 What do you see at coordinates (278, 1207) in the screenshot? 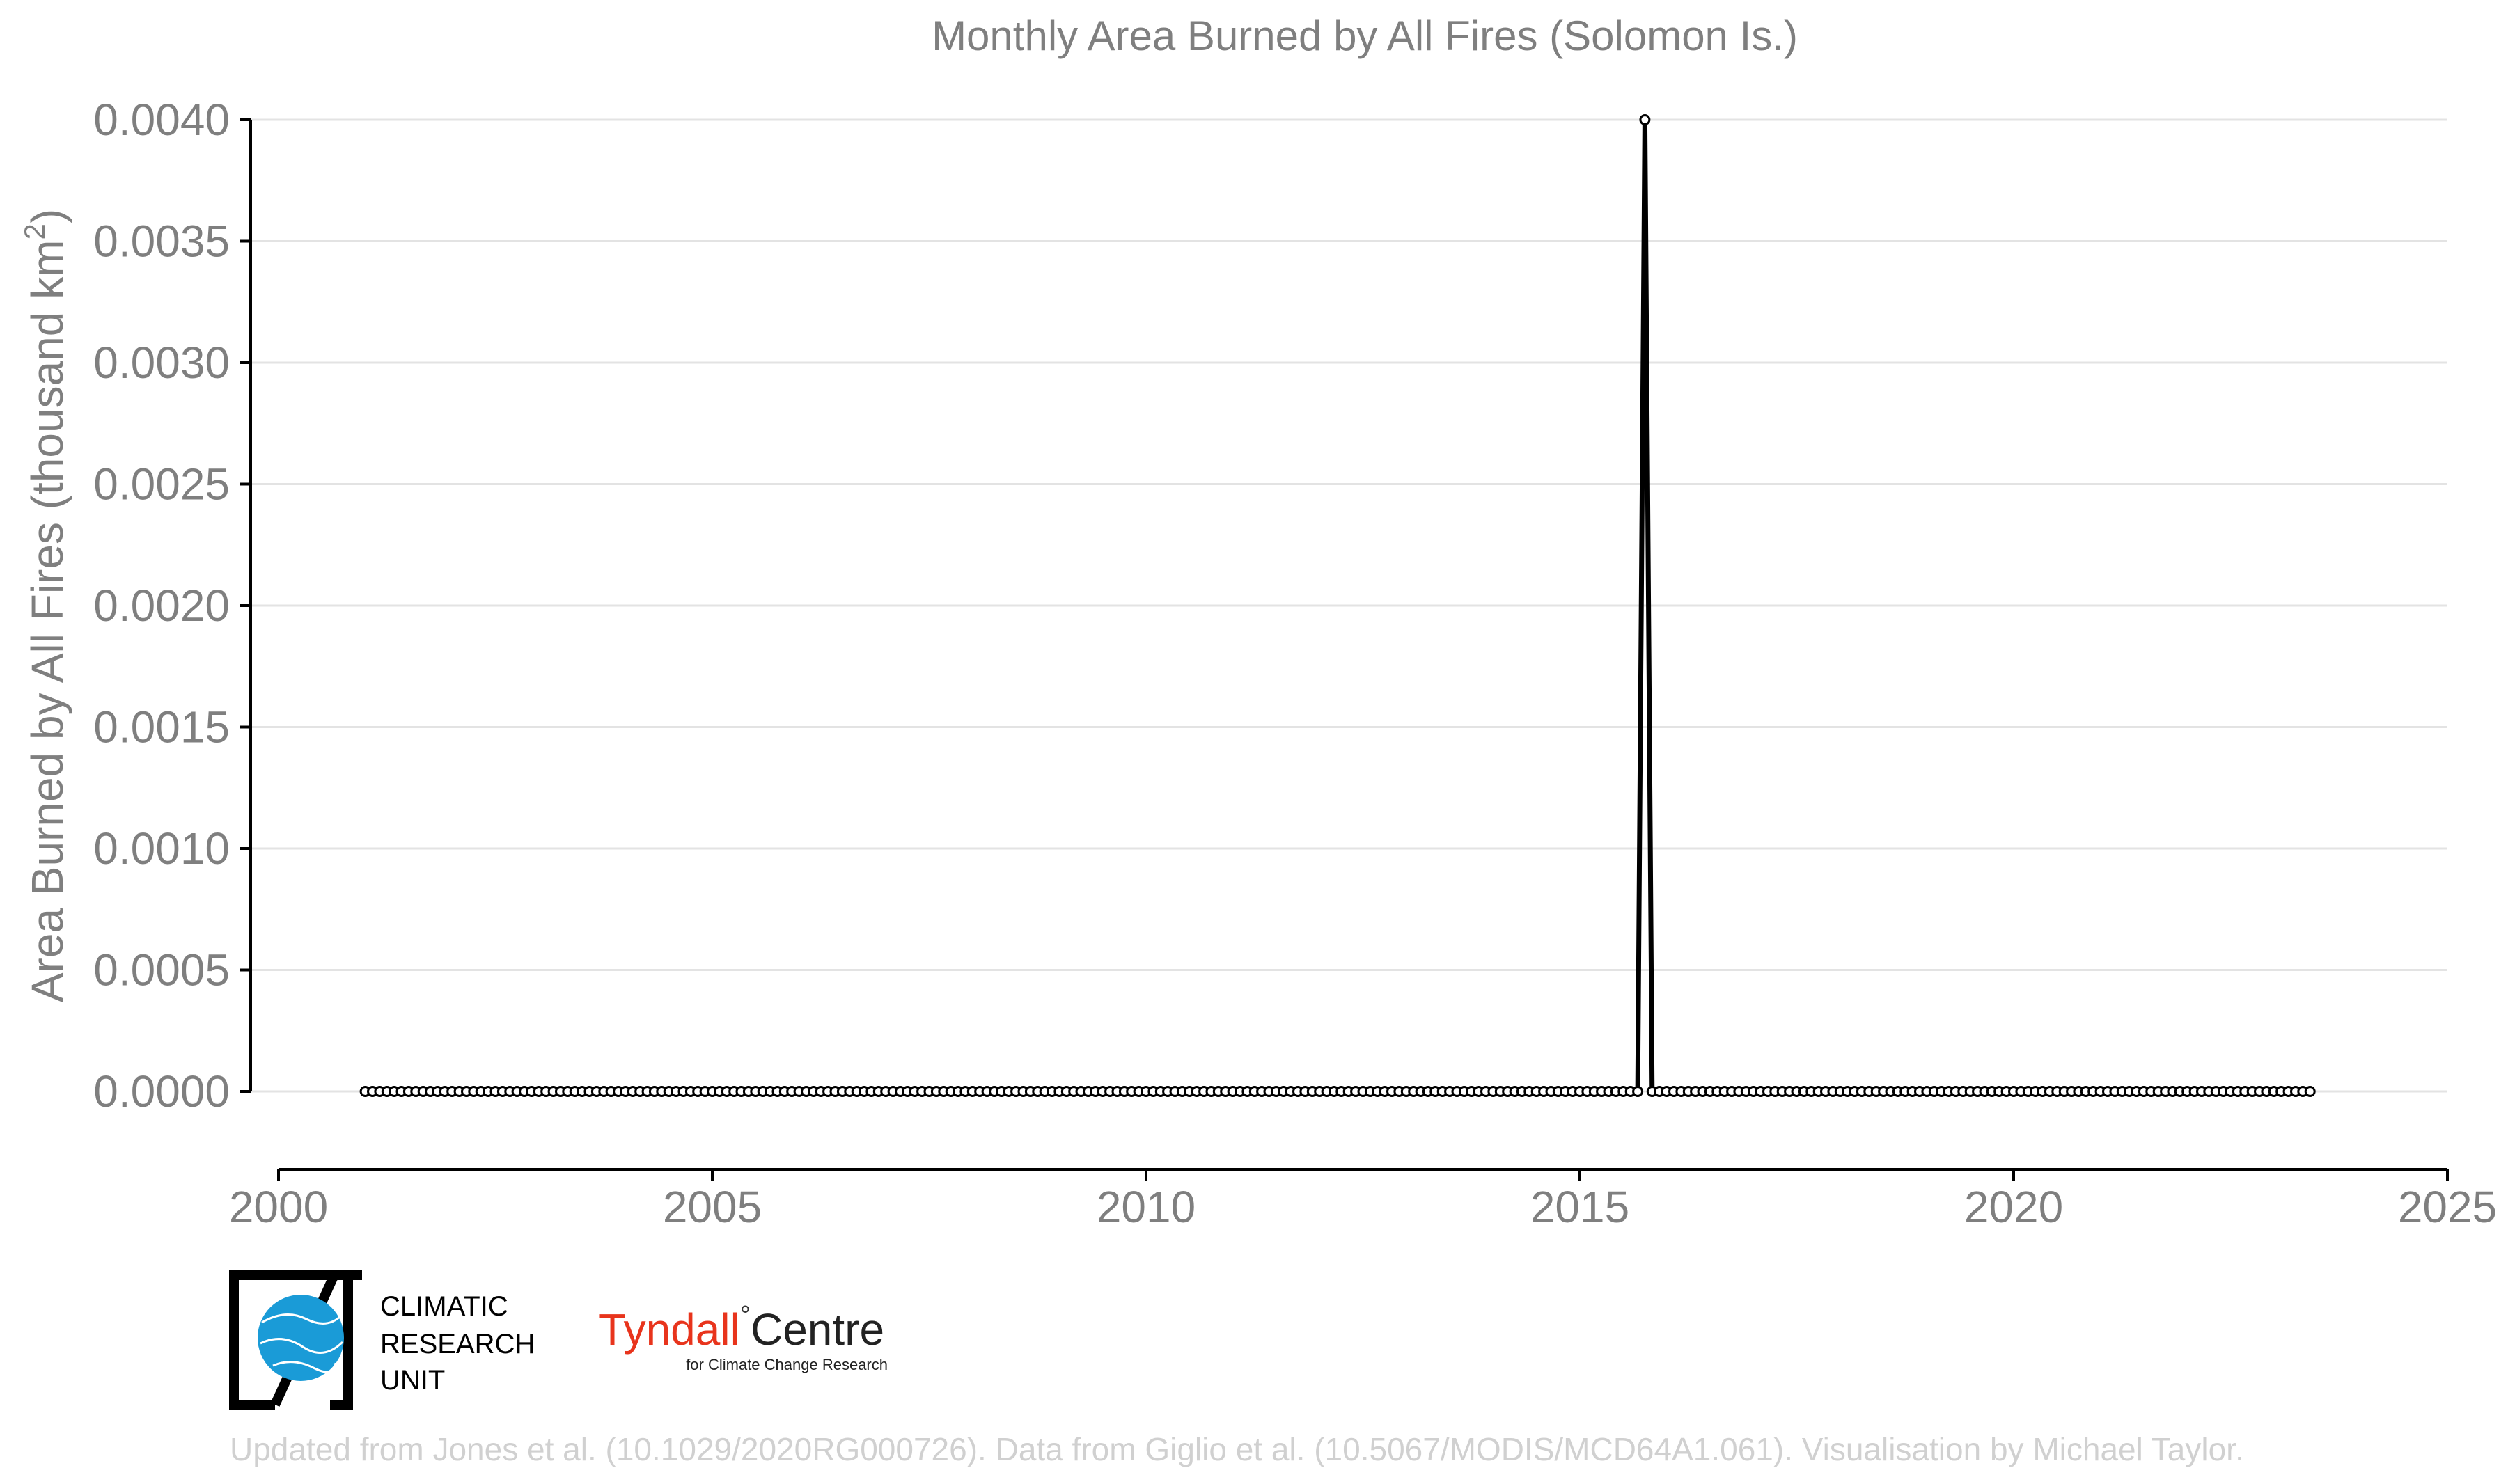
I see `x-tick-label: 2000` at bounding box center [278, 1207].